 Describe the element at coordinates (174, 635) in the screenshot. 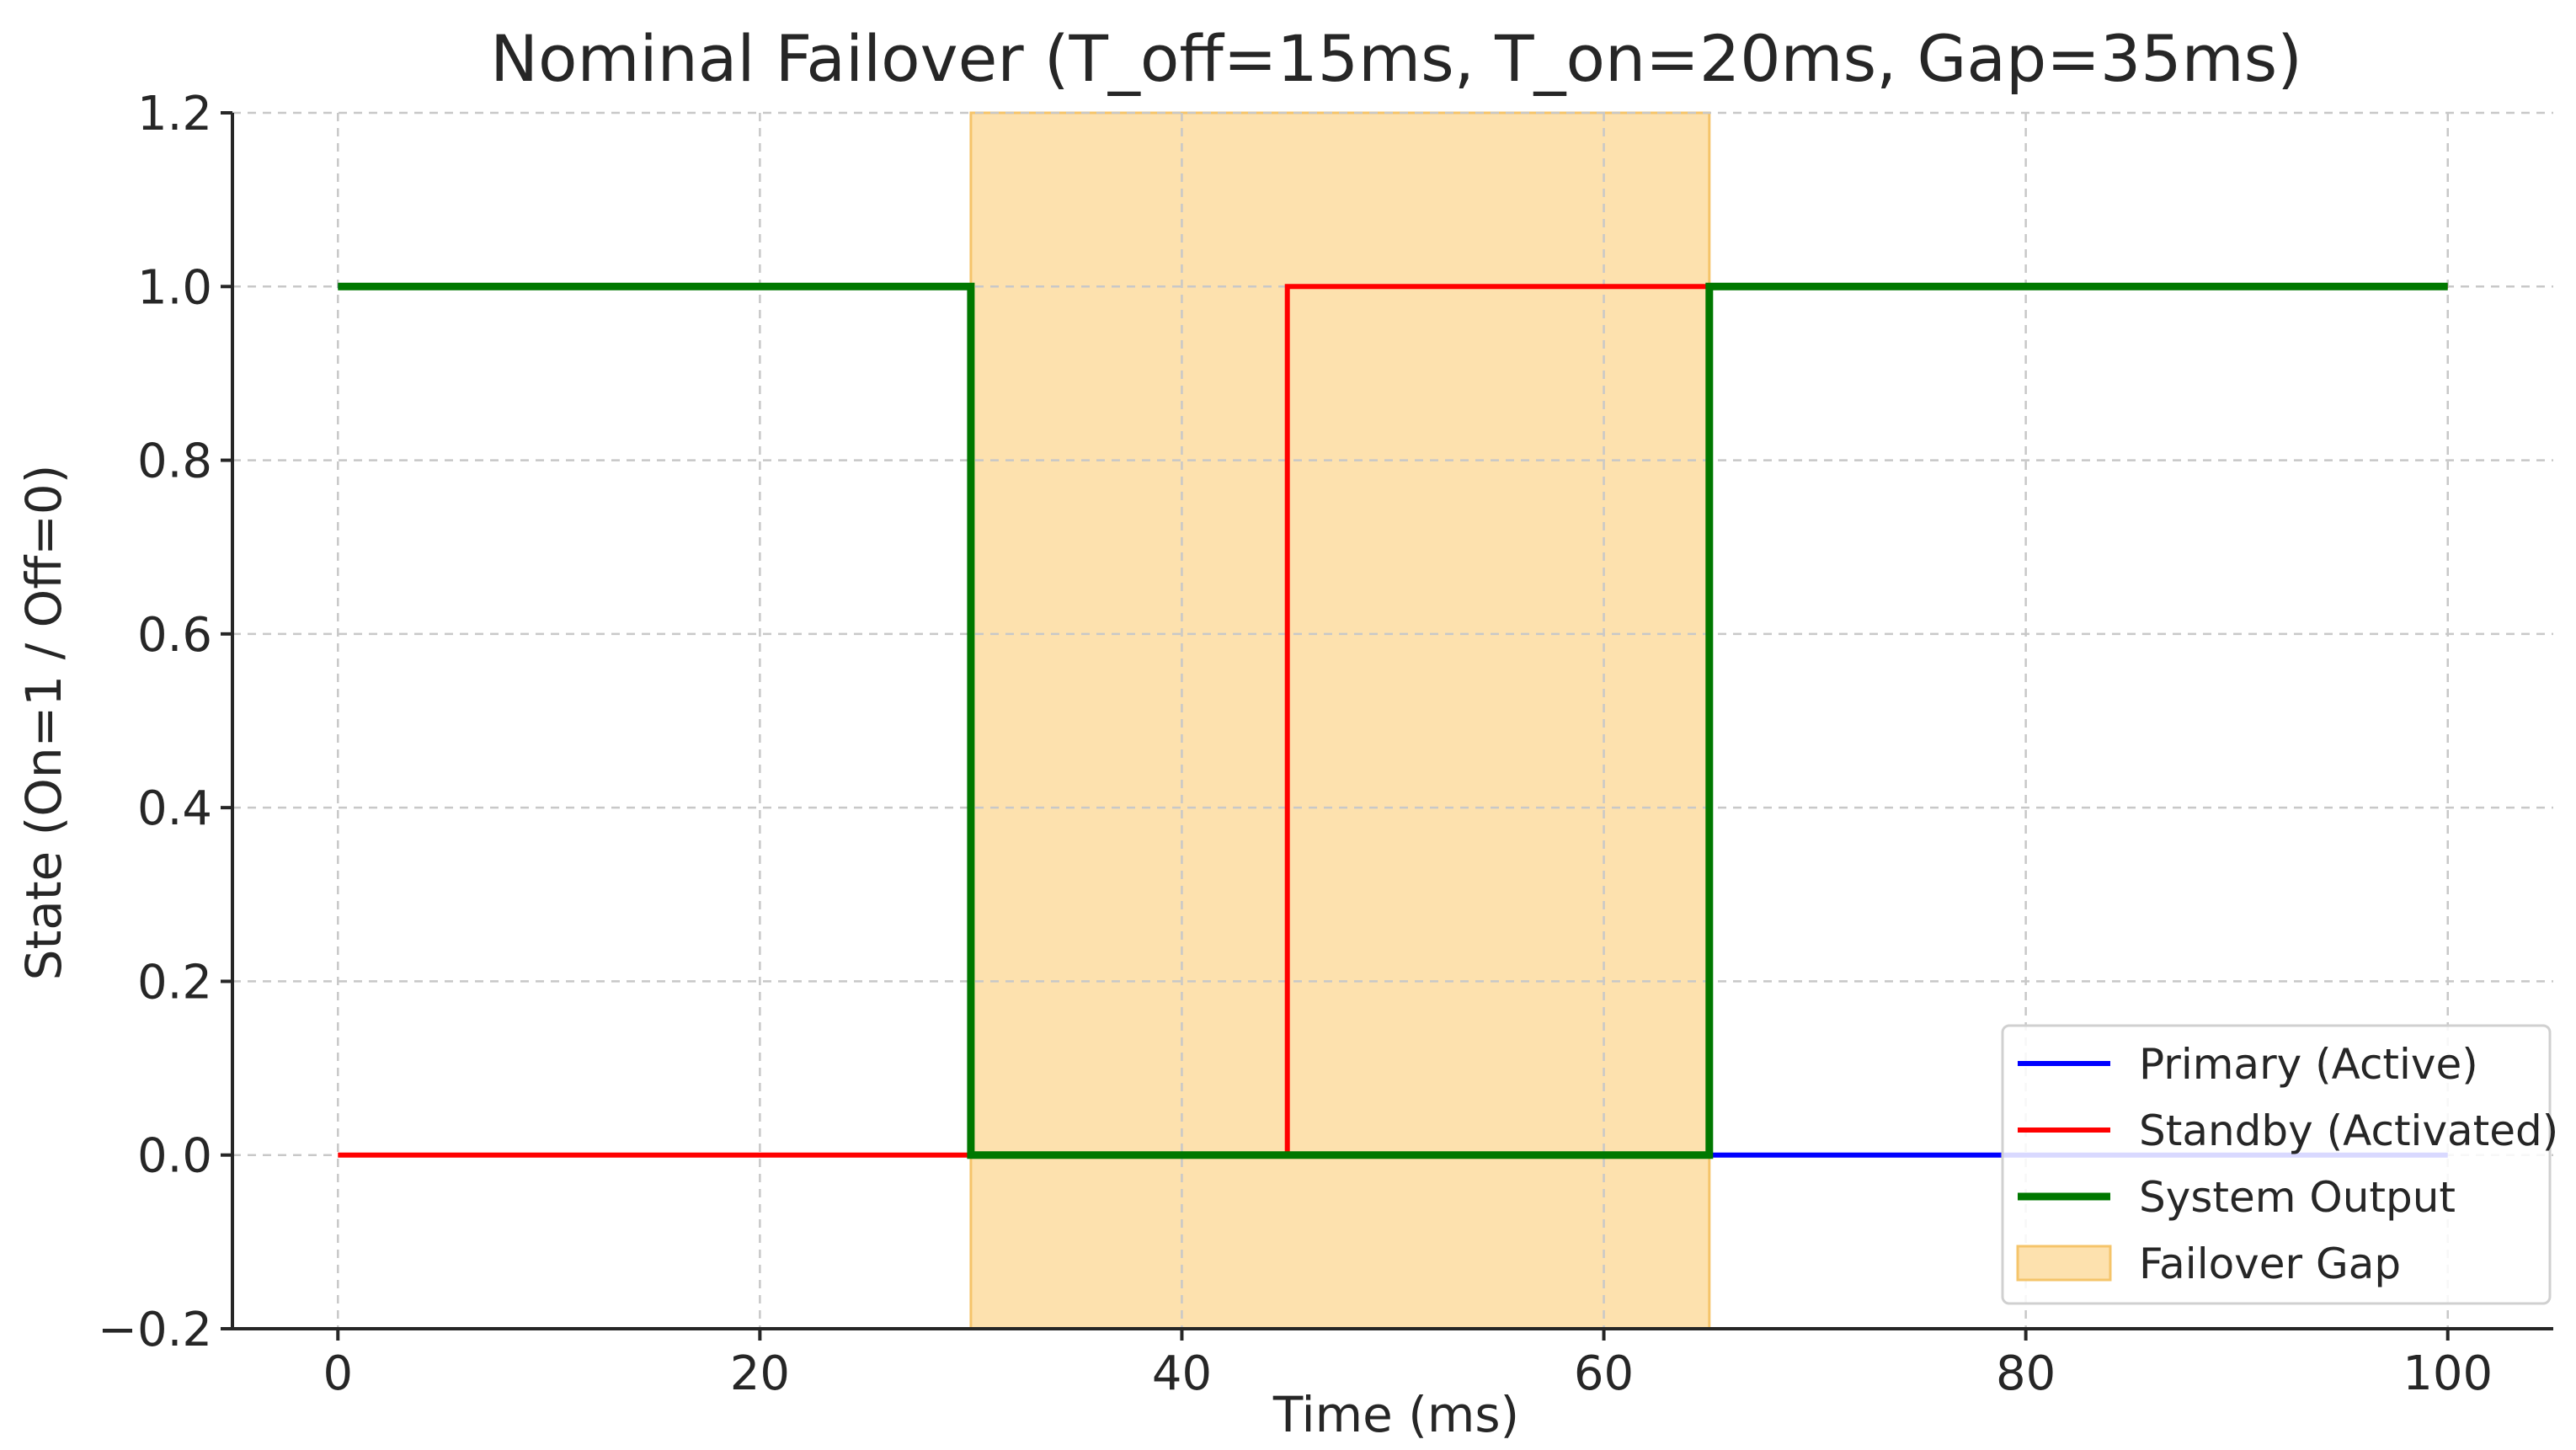

I see `y-tick-label: 0.6` at that location.